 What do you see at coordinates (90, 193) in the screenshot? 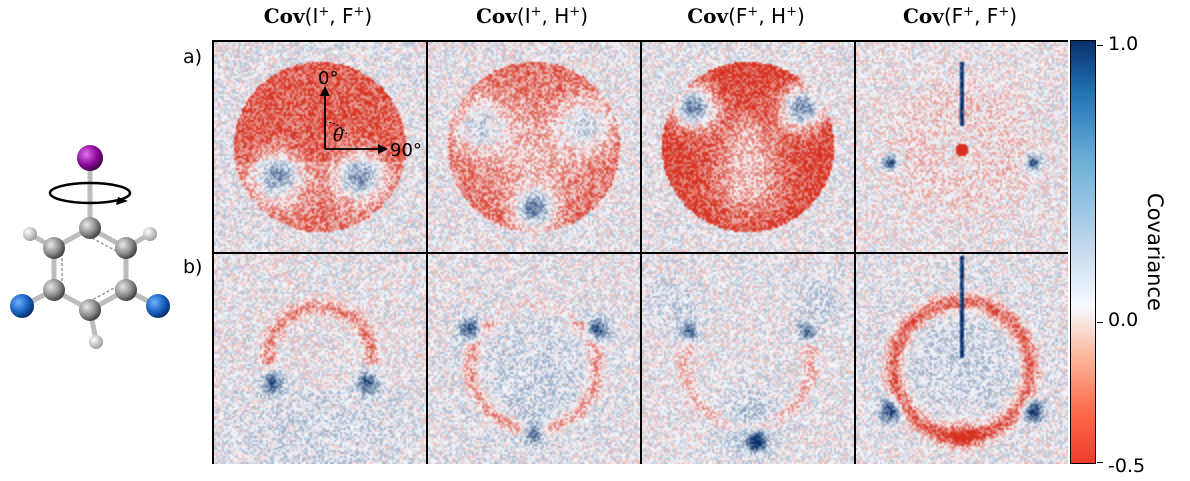
I see `rotation-arrow-icon` at bounding box center [90, 193].